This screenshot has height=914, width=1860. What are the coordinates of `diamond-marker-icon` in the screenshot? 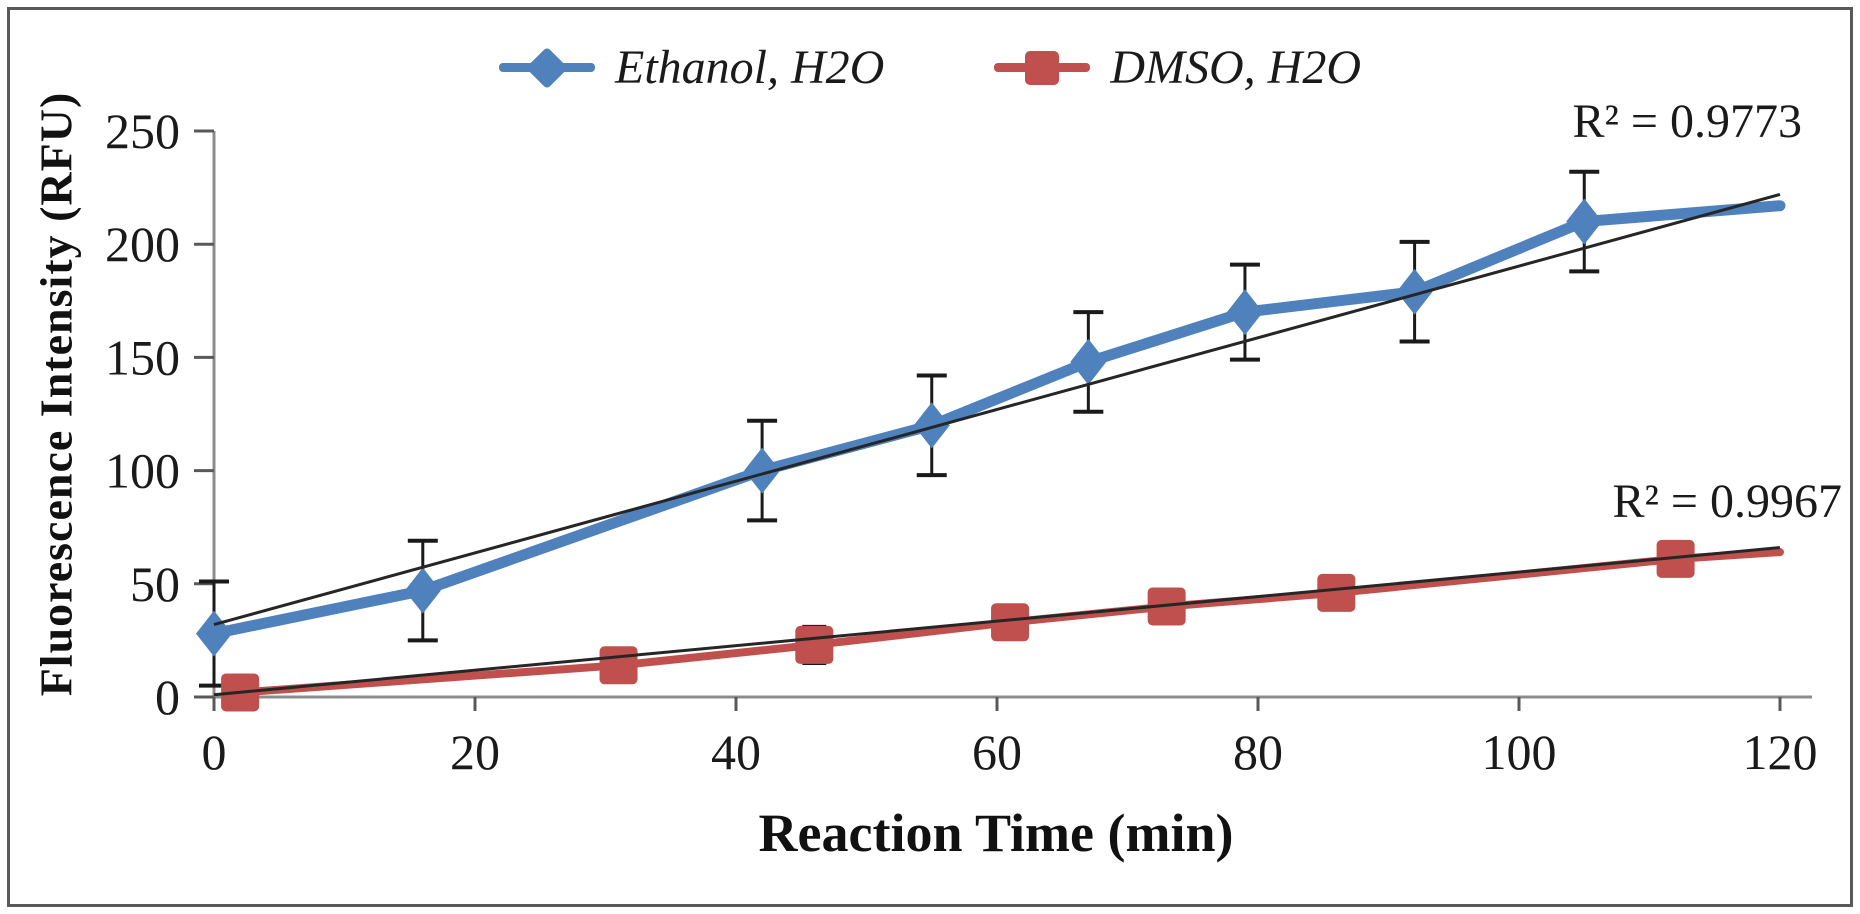 It's located at (547, 67).